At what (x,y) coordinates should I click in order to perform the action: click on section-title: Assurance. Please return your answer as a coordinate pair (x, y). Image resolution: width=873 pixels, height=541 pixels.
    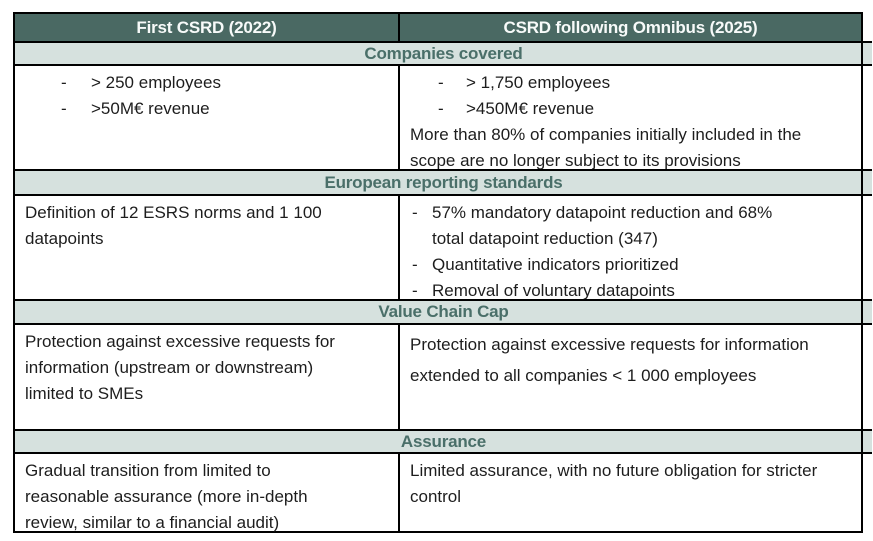
    Looking at the image, I should click on (443, 441).